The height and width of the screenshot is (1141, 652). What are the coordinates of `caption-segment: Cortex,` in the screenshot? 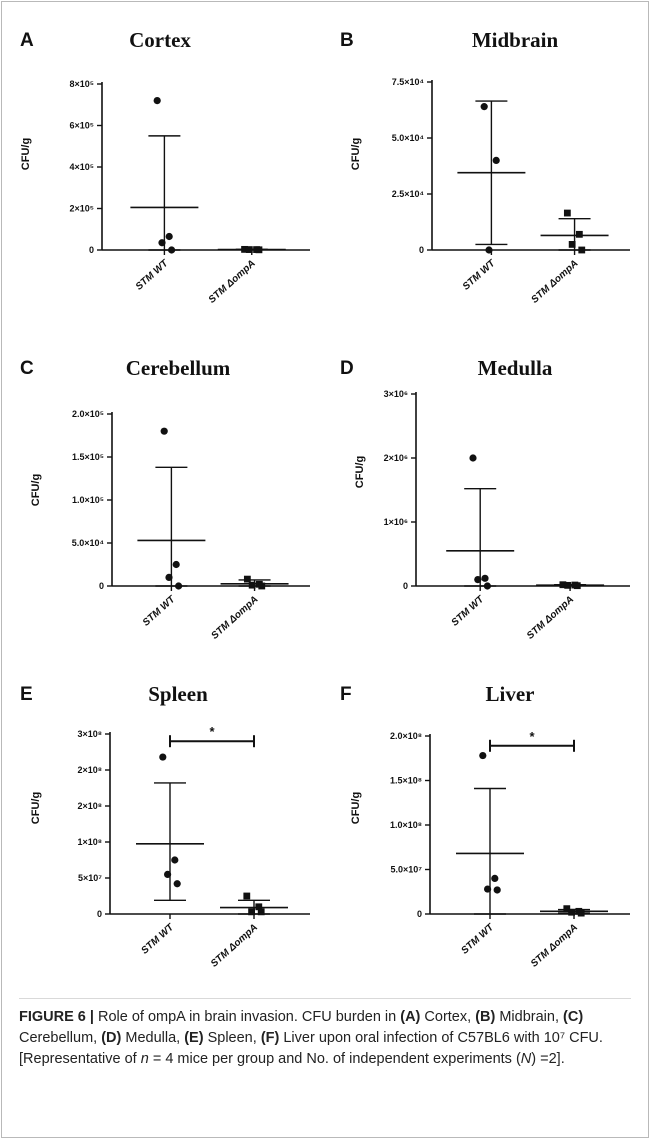 It's located at (448, 1017).